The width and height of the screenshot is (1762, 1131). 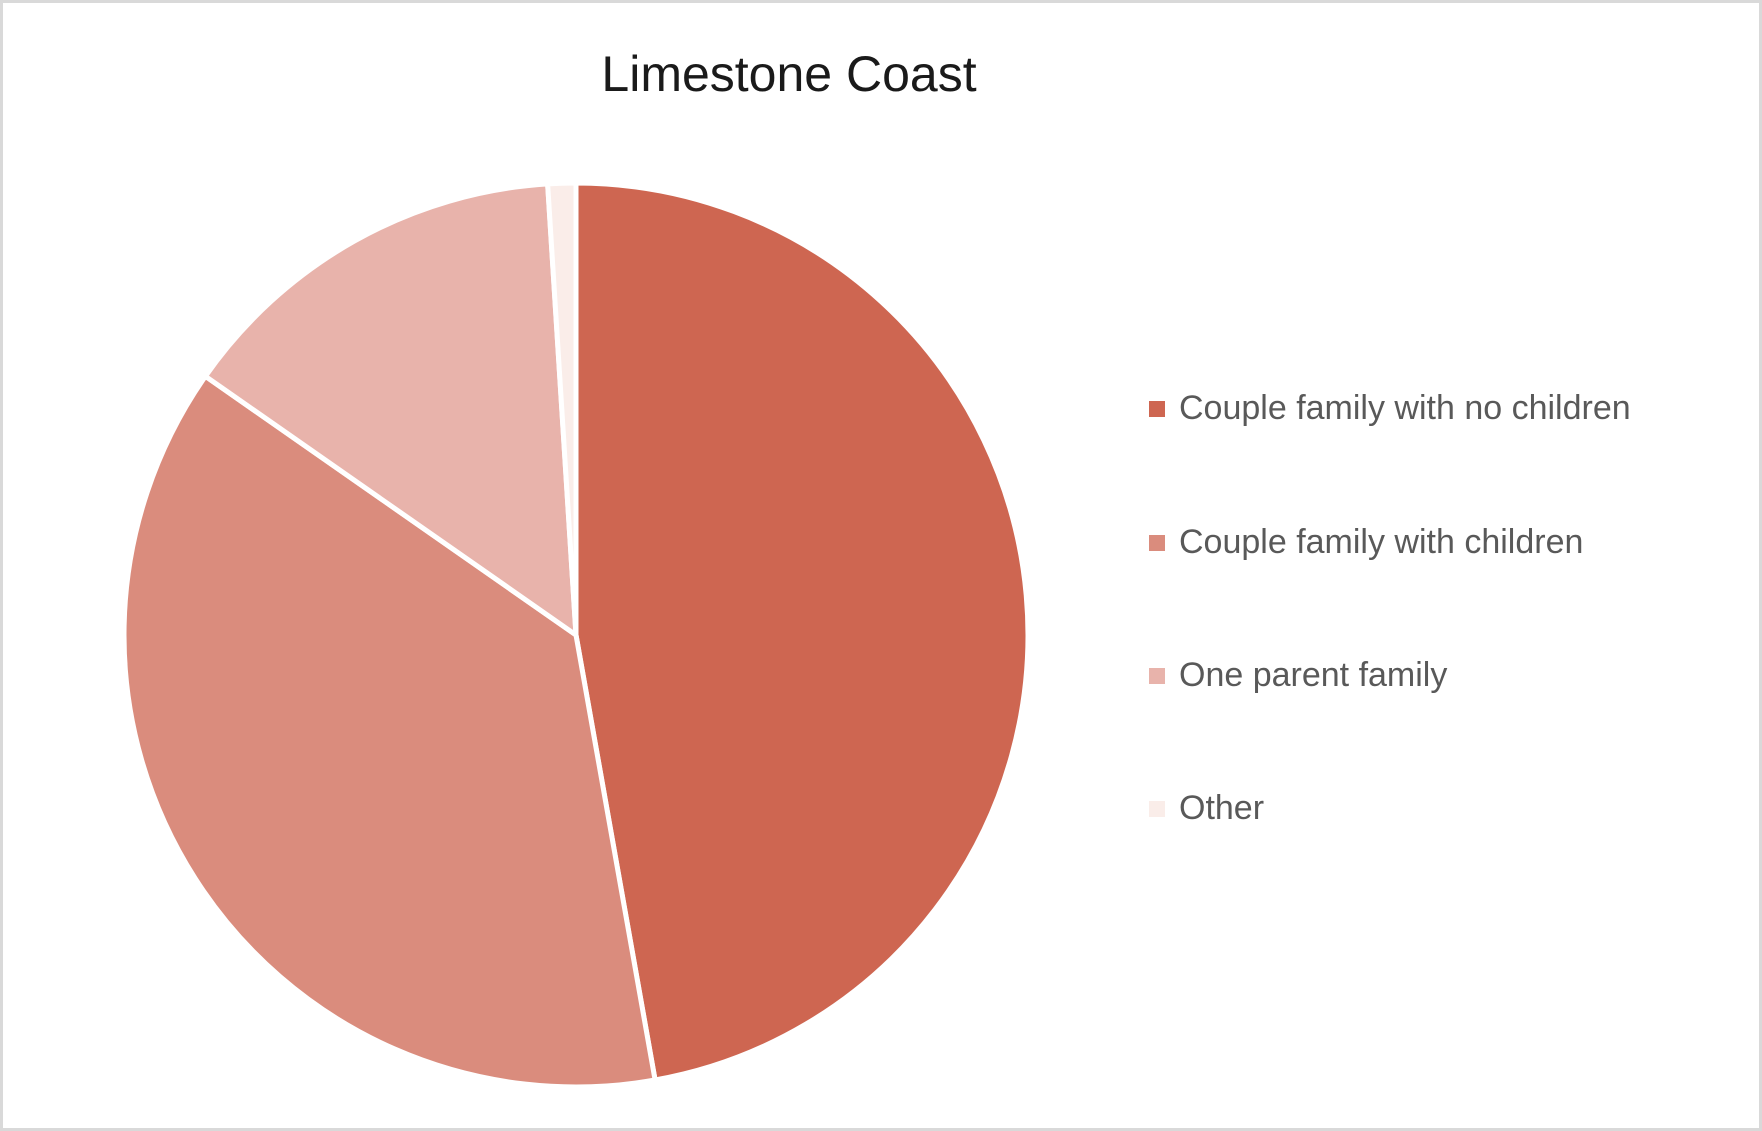 What do you see at coordinates (1222, 808) in the screenshot?
I see `legend-label: Other` at bounding box center [1222, 808].